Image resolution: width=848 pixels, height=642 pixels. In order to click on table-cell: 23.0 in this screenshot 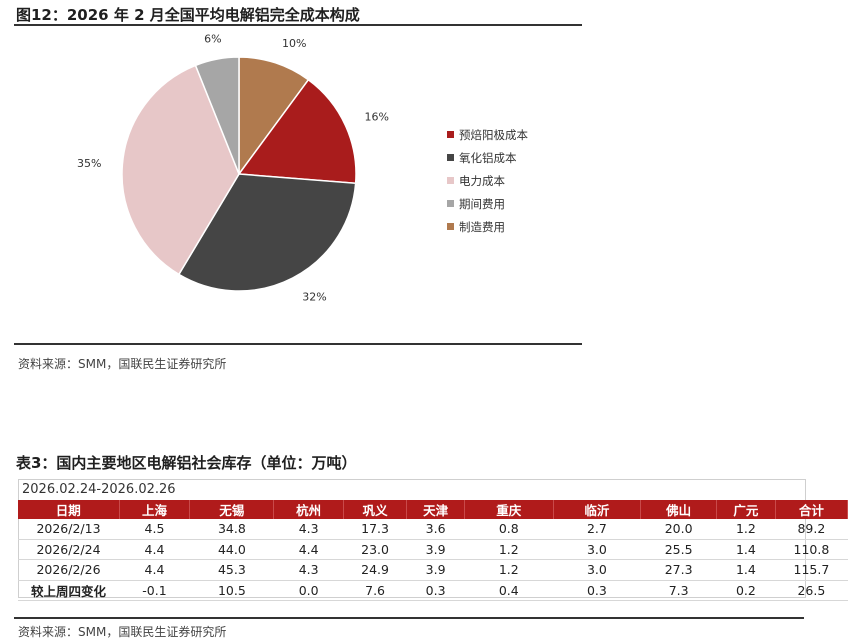, I will do `click(375, 549)`.